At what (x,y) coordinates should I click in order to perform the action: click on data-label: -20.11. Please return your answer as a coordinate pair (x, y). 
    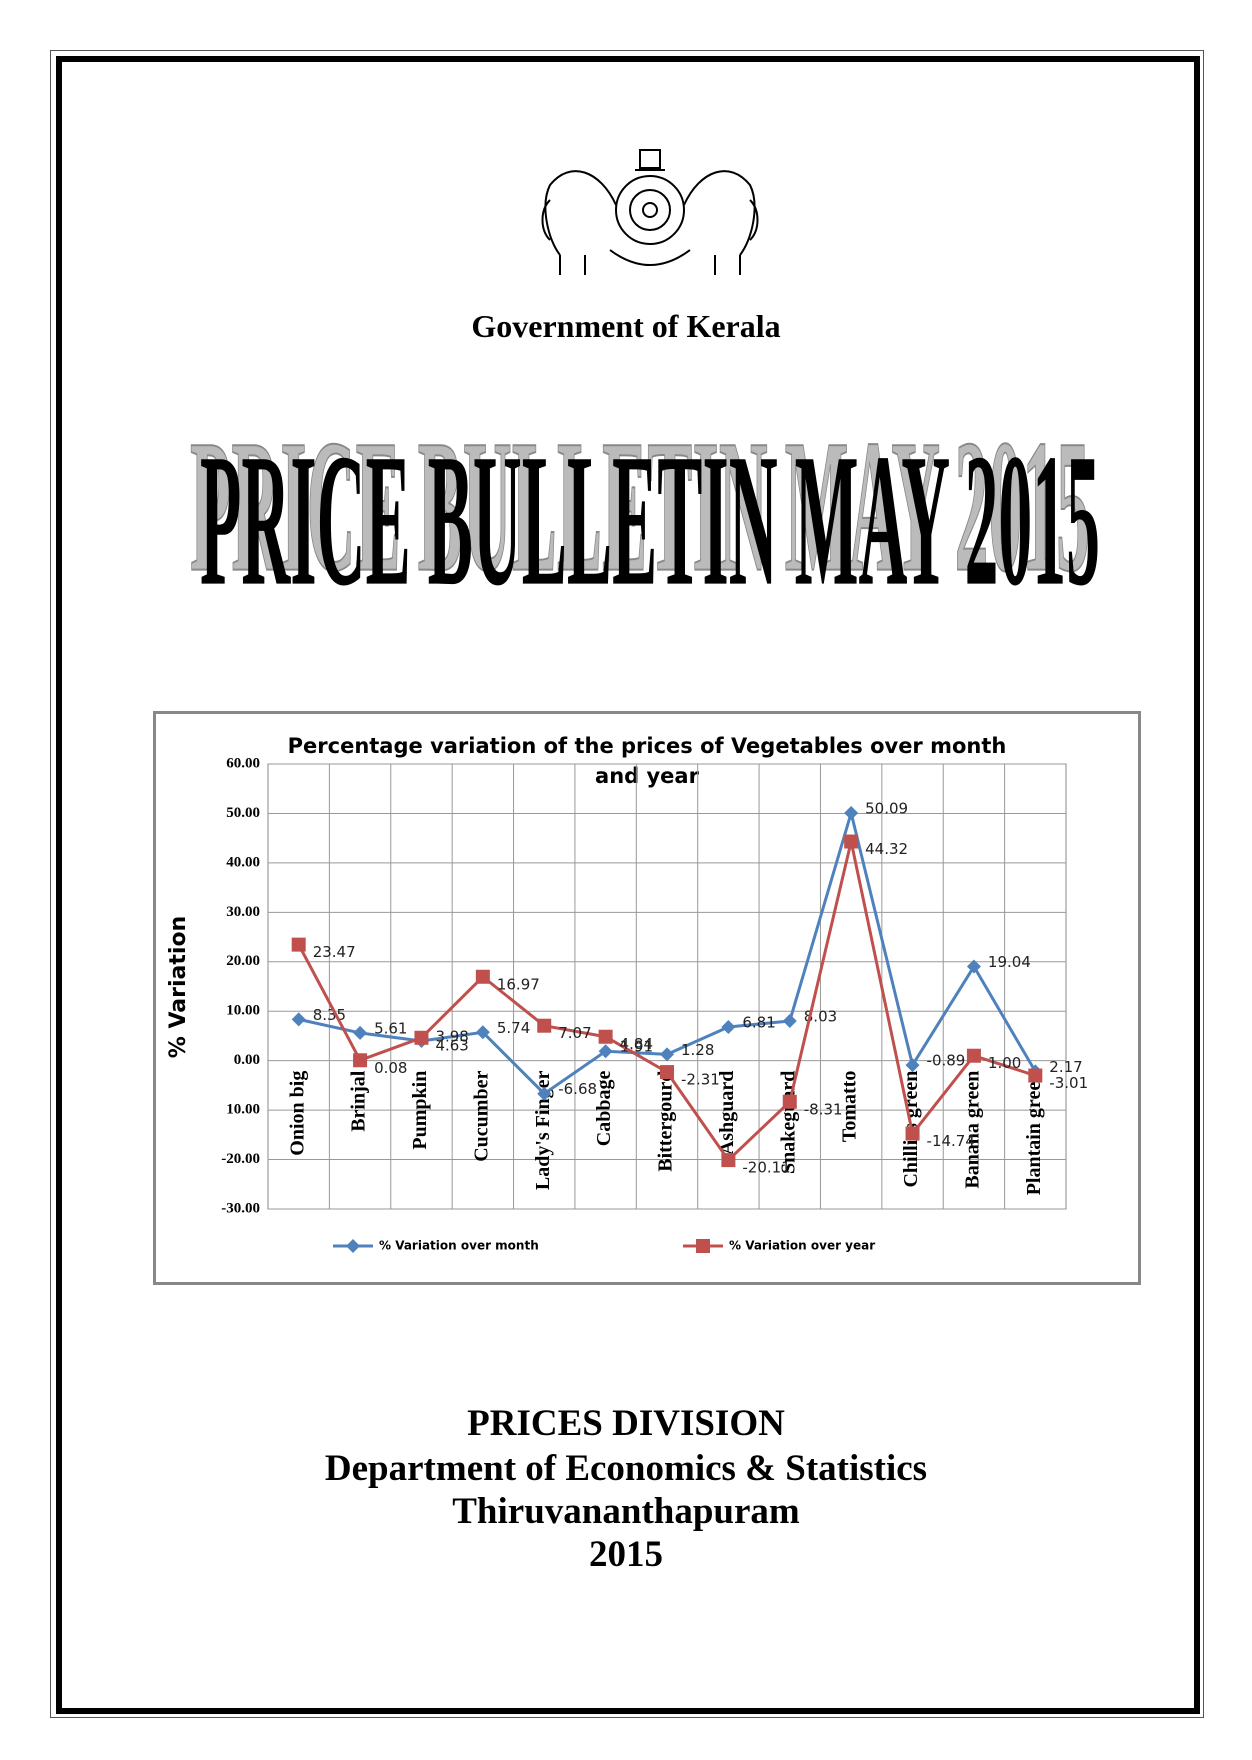
    Looking at the image, I should click on (766, 1168).